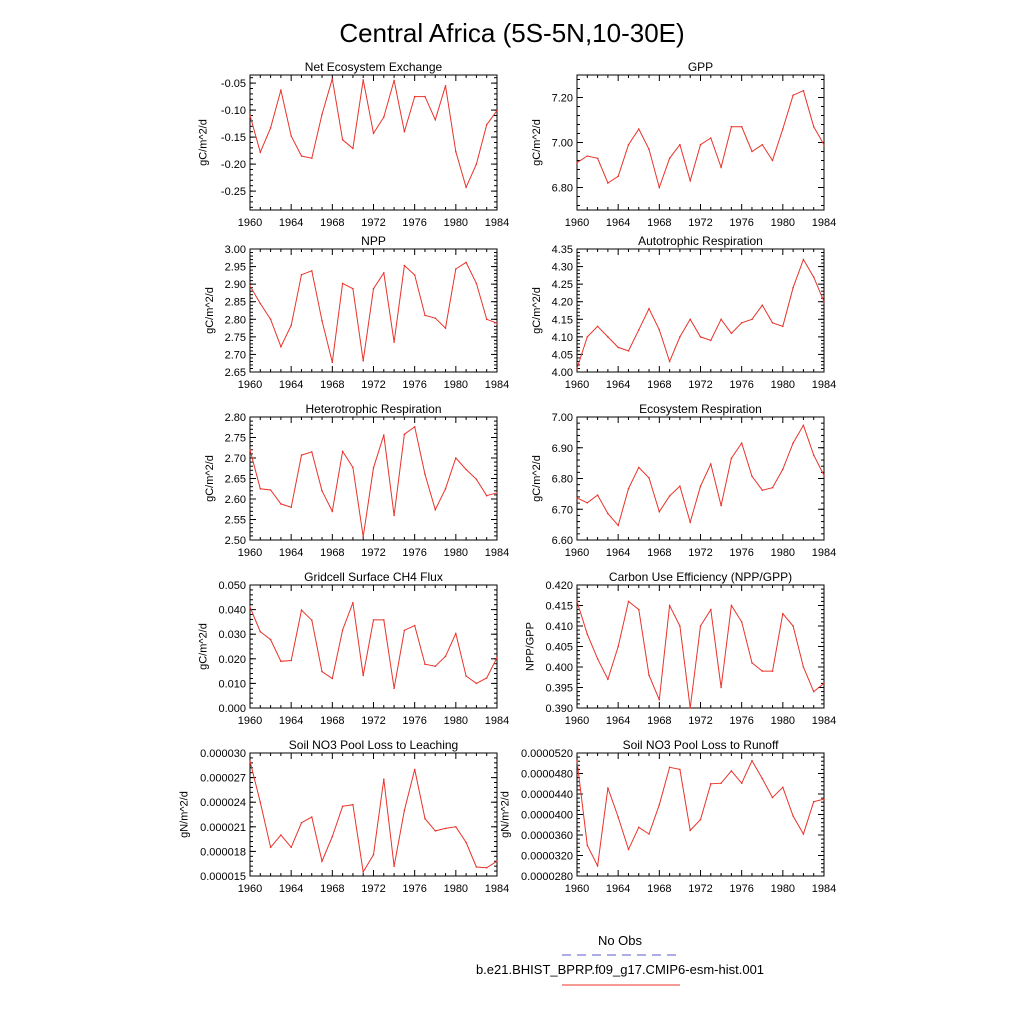 The width and height of the screenshot is (1024, 1024). What do you see at coordinates (373, 745) in the screenshot?
I see `panel-title: Soil NO3 Pool Loss to Leaching` at bounding box center [373, 745].